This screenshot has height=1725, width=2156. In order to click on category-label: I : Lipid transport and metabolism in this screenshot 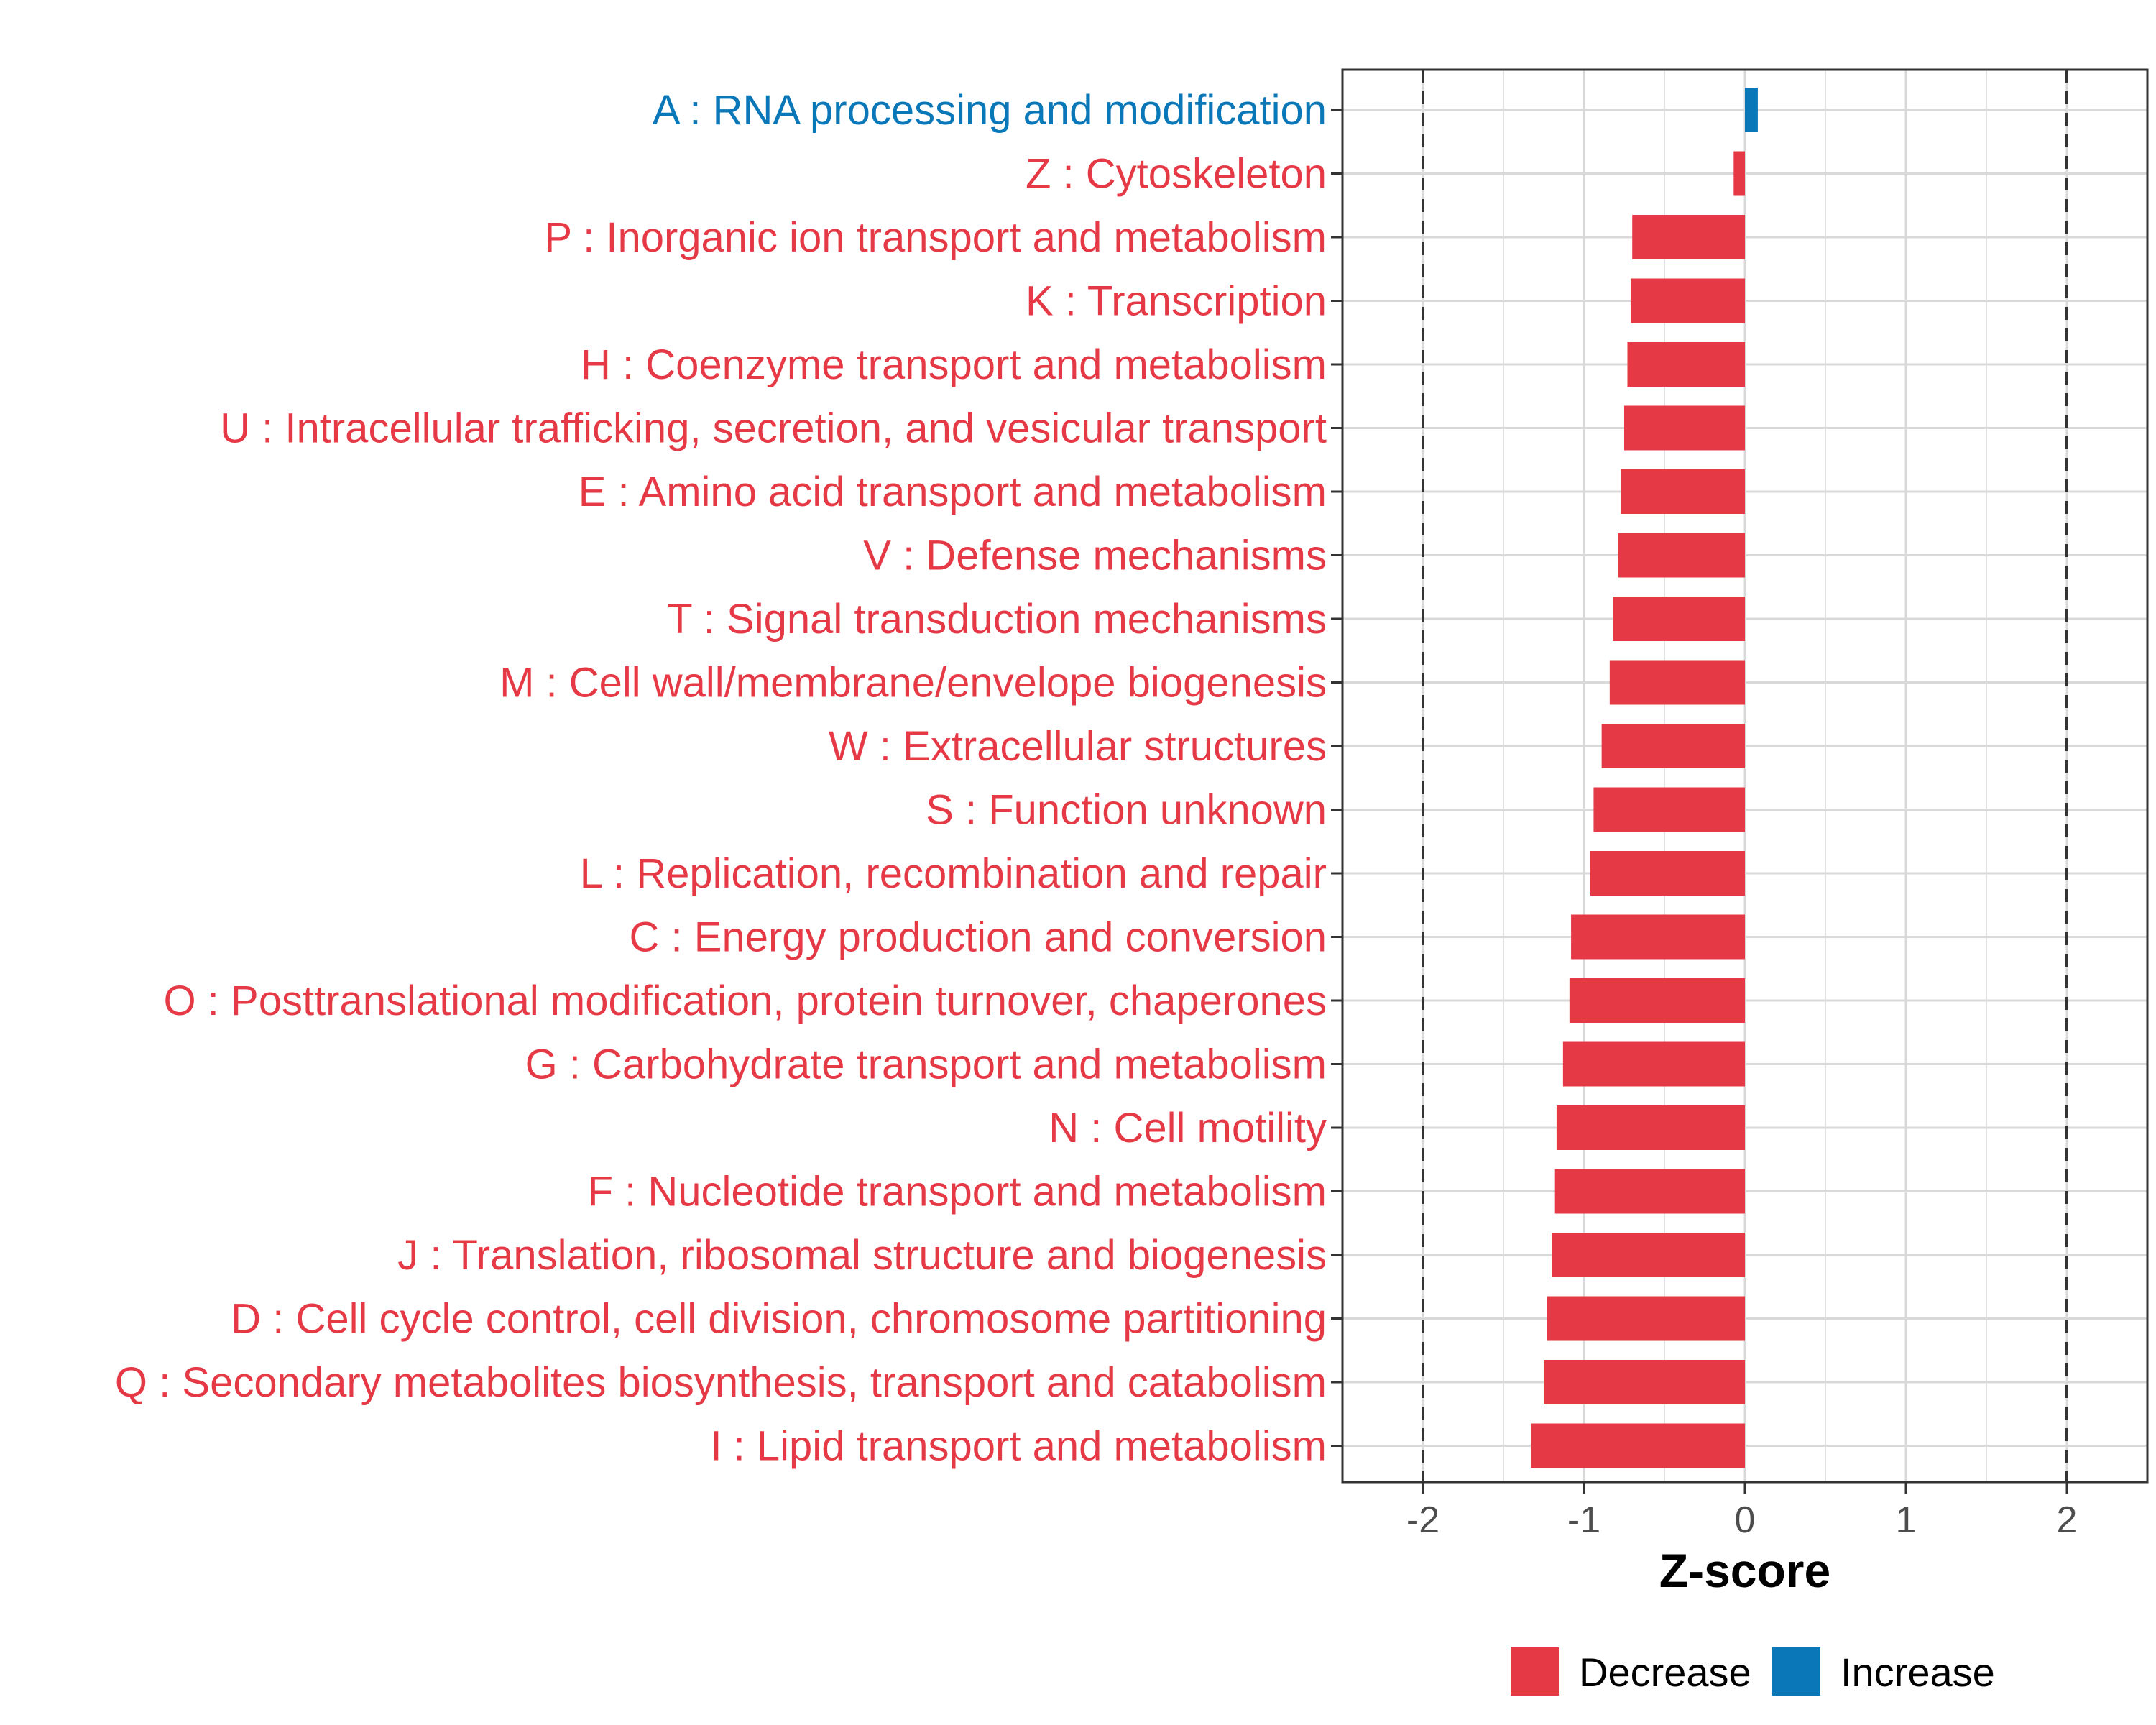, I will do `click(1018, 1446)`.